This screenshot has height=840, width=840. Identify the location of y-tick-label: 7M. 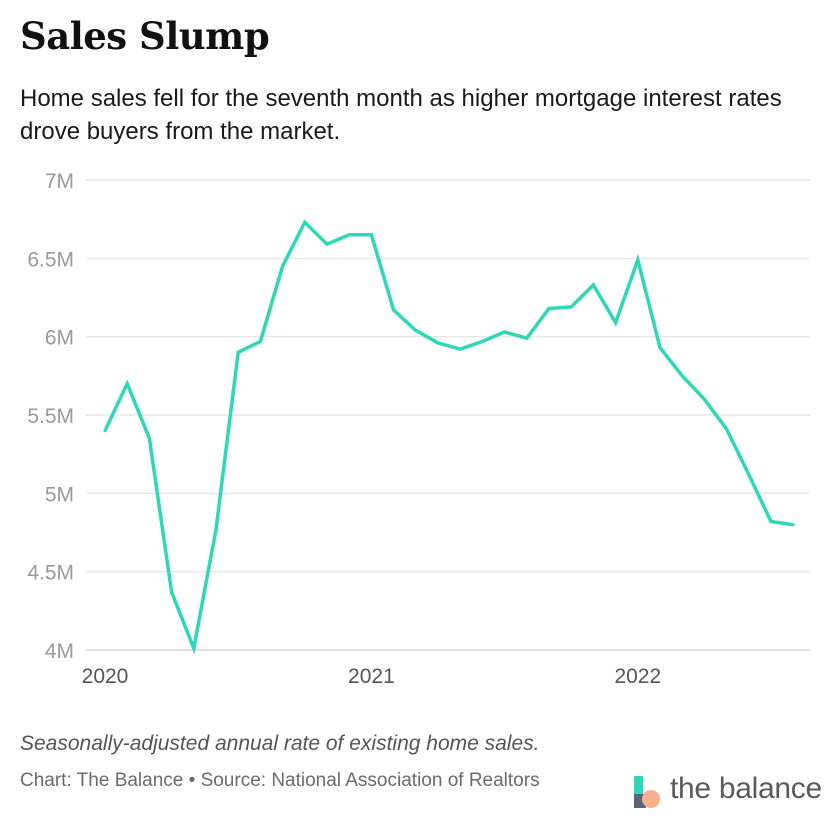
(59, 181).